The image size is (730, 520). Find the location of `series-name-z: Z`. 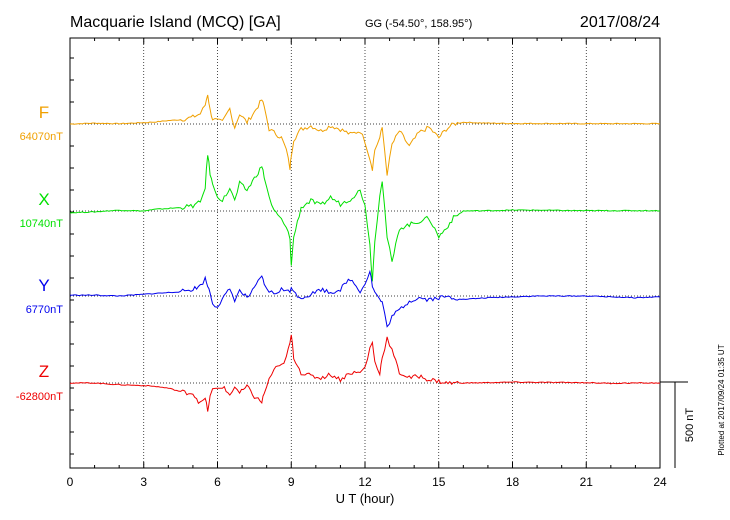

series-name-z: Z is located at coordinates (44, 371).